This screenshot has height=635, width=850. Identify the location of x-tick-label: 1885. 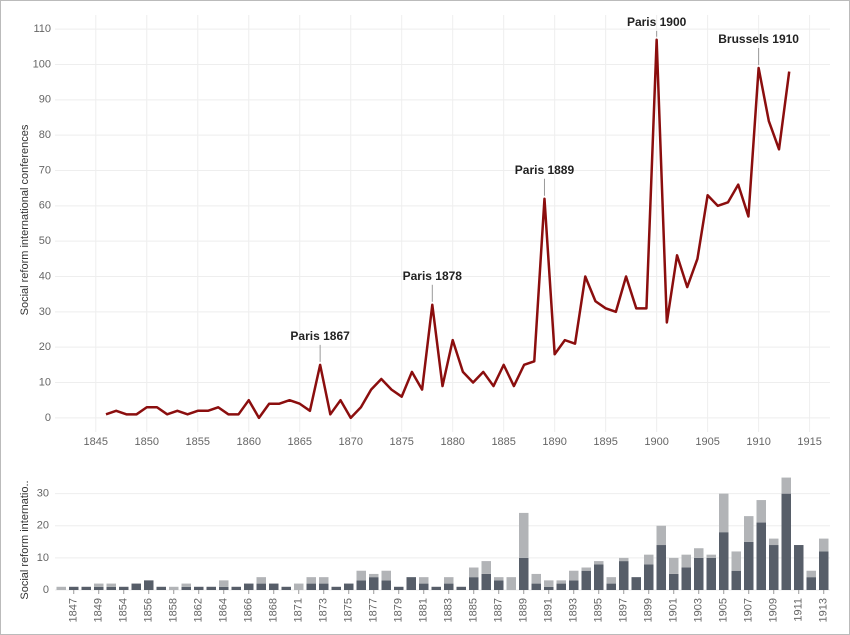
(503, 442).